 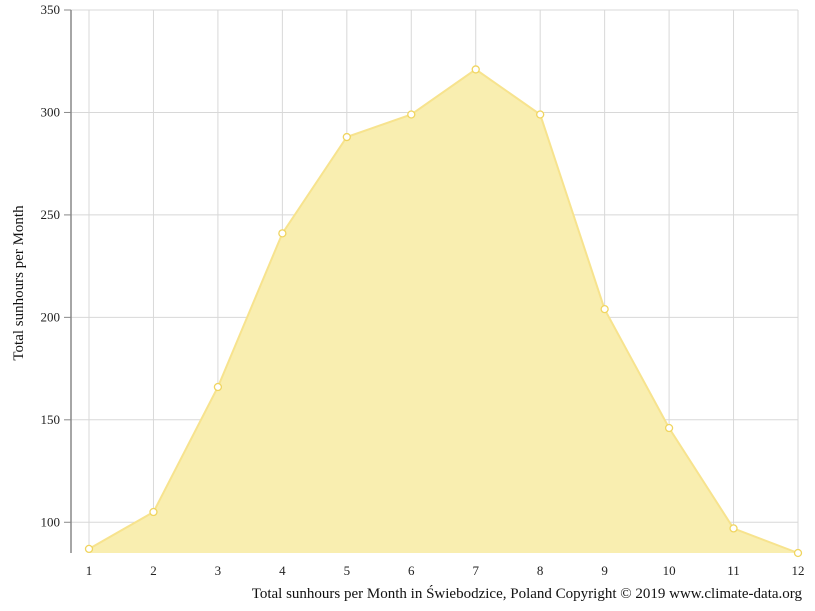 I want to click on x-tick-label-2: 2, so click(x=153, y=570).